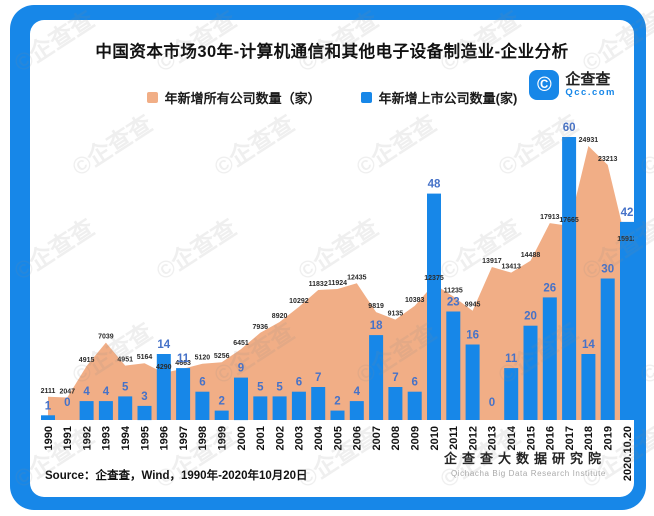  I want to click on legend-item-bar: 年新增上市公司数量(家), so click(439, 97).